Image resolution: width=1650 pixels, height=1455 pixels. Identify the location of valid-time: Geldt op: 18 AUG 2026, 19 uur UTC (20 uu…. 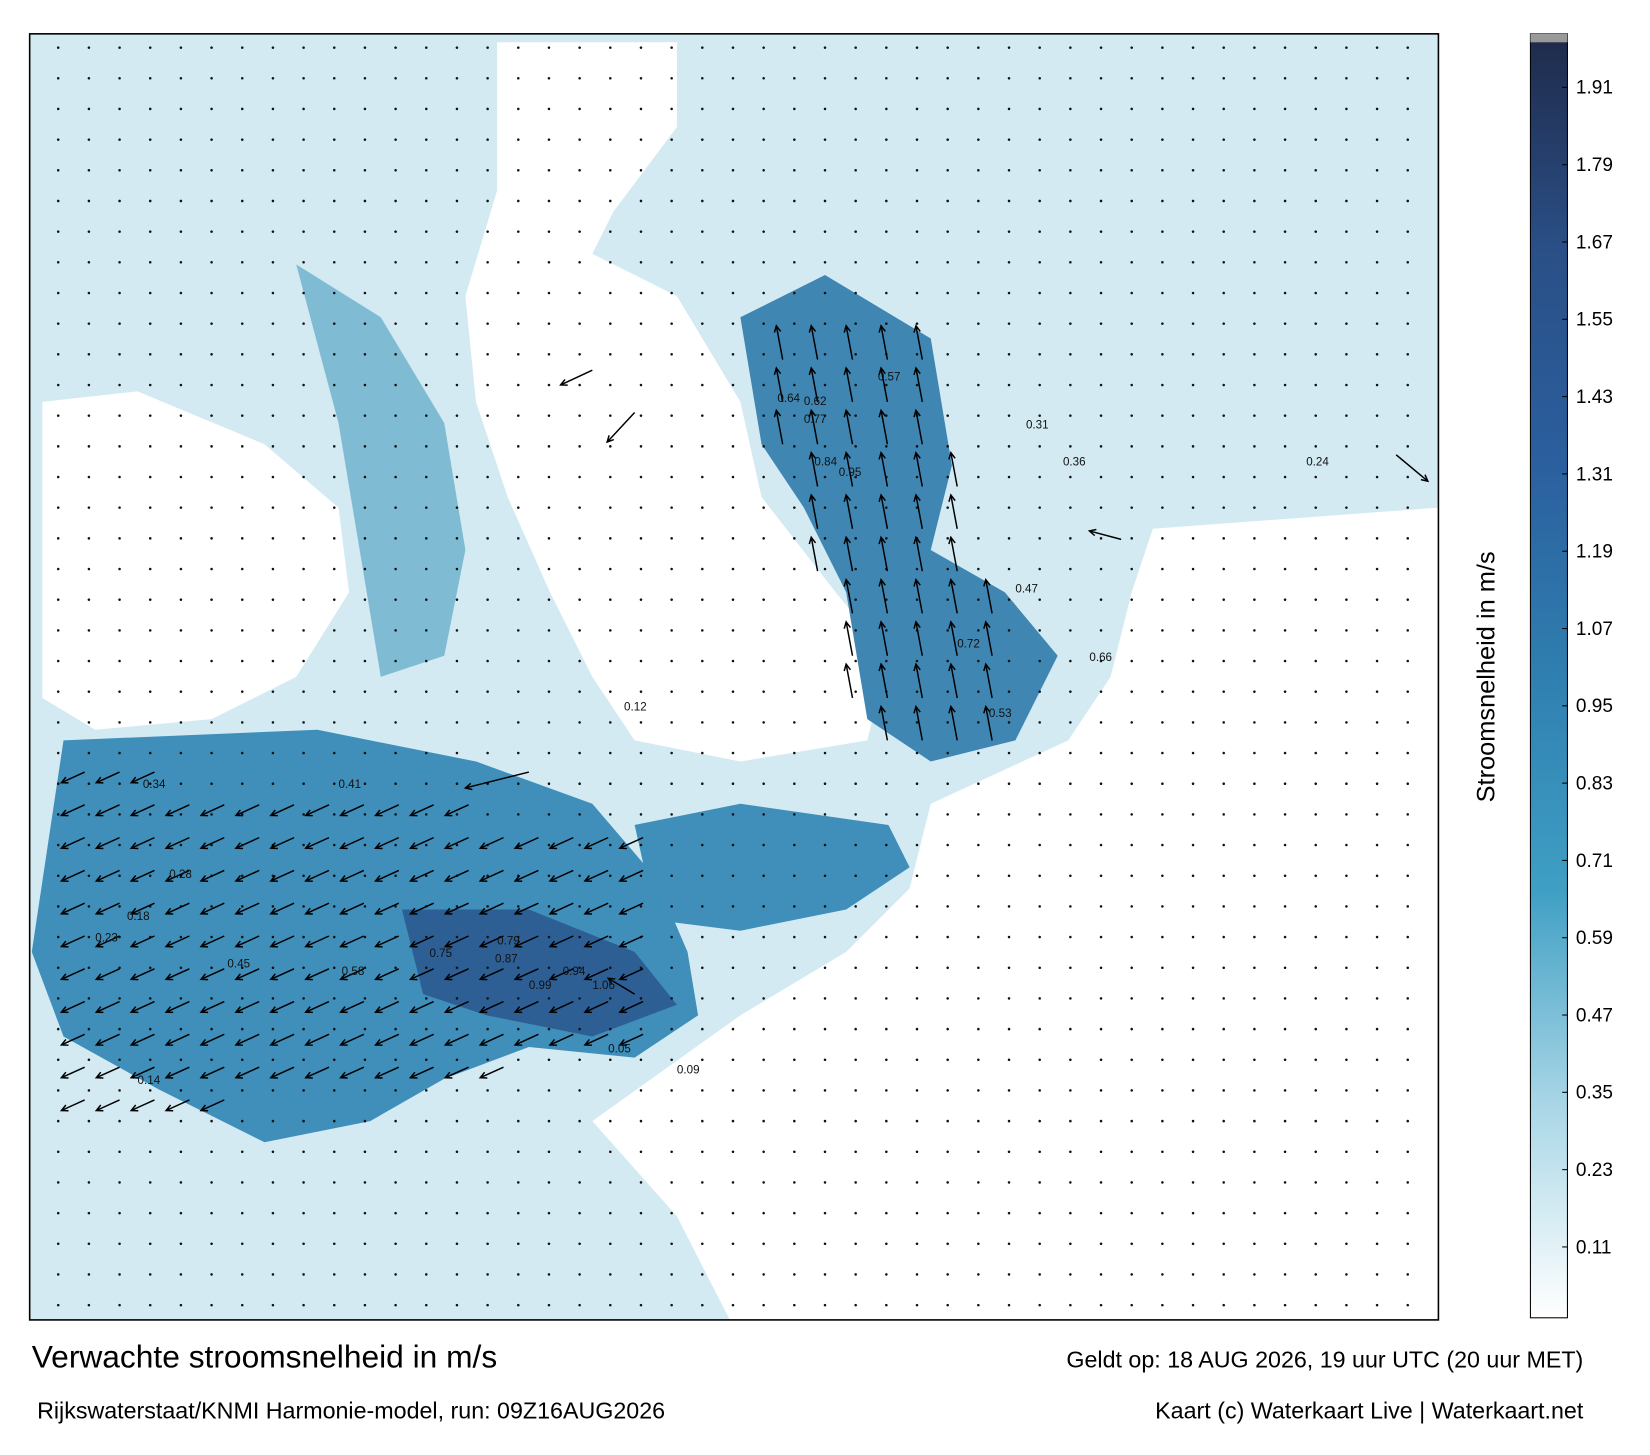
(1324, 1360).